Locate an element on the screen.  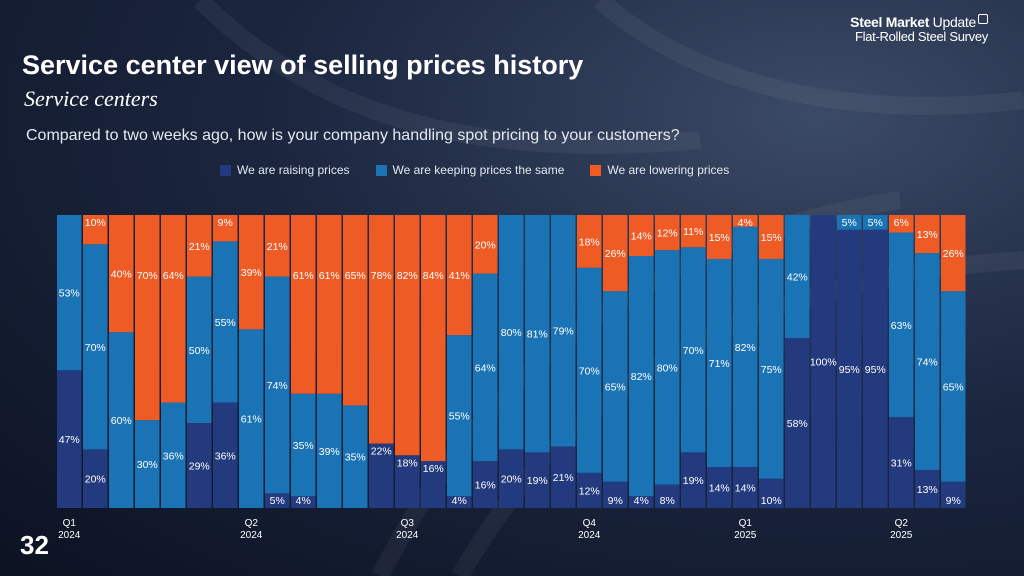
bar-label-same-11: 35% is located at coordinates (355, 458).